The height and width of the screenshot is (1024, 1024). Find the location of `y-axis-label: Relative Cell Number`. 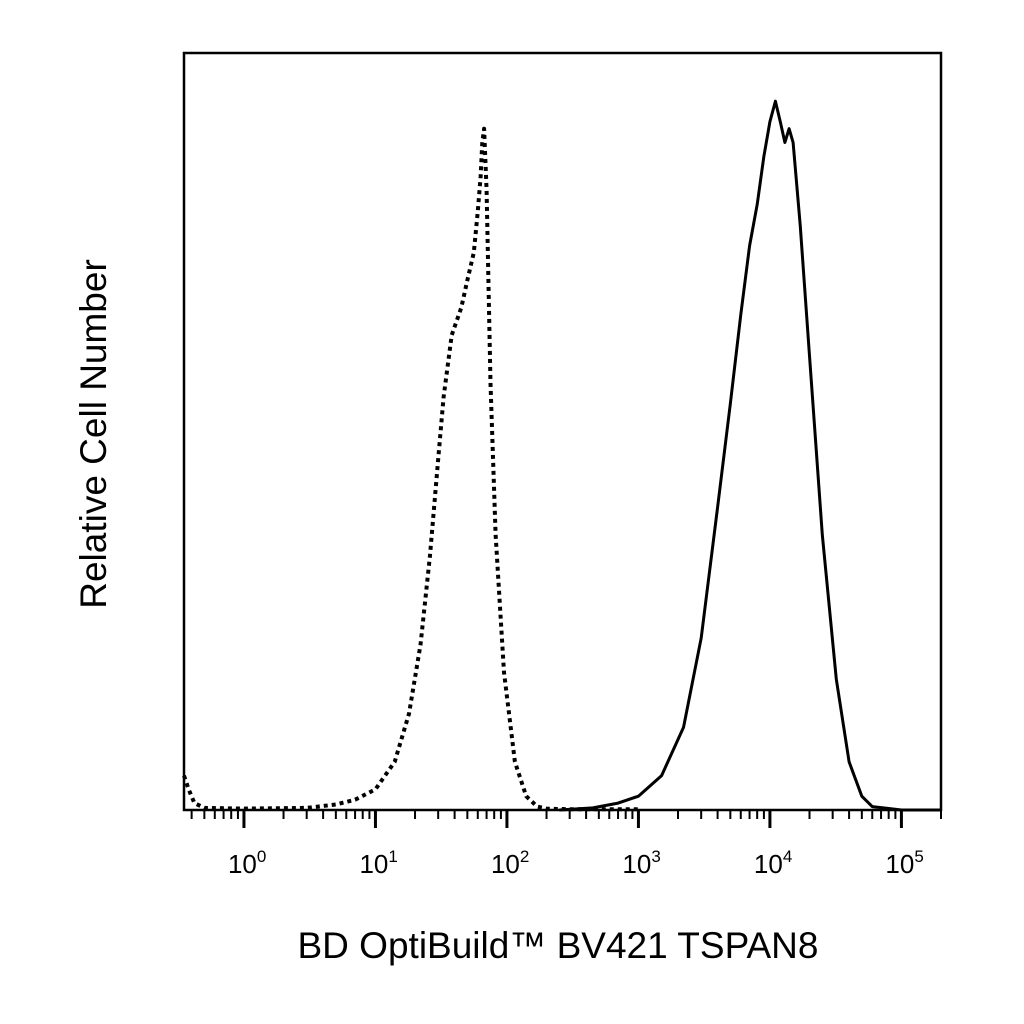

y-axis-label: Relative Cell Number is located at coordinates (93, 434).